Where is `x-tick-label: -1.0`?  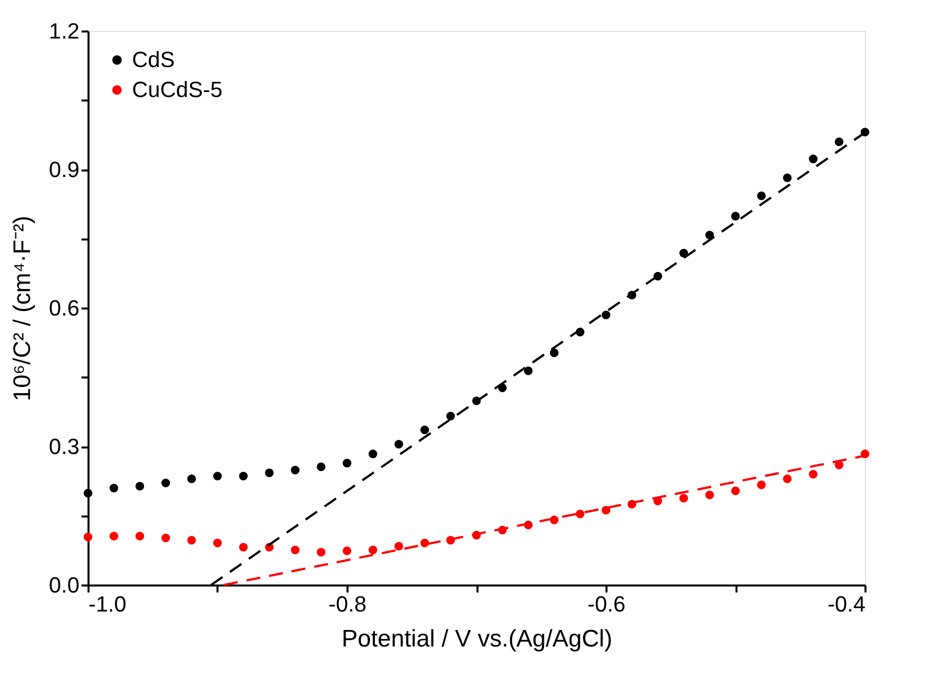 x-tick-label: -1.0 is located at coordinates (107, 604).